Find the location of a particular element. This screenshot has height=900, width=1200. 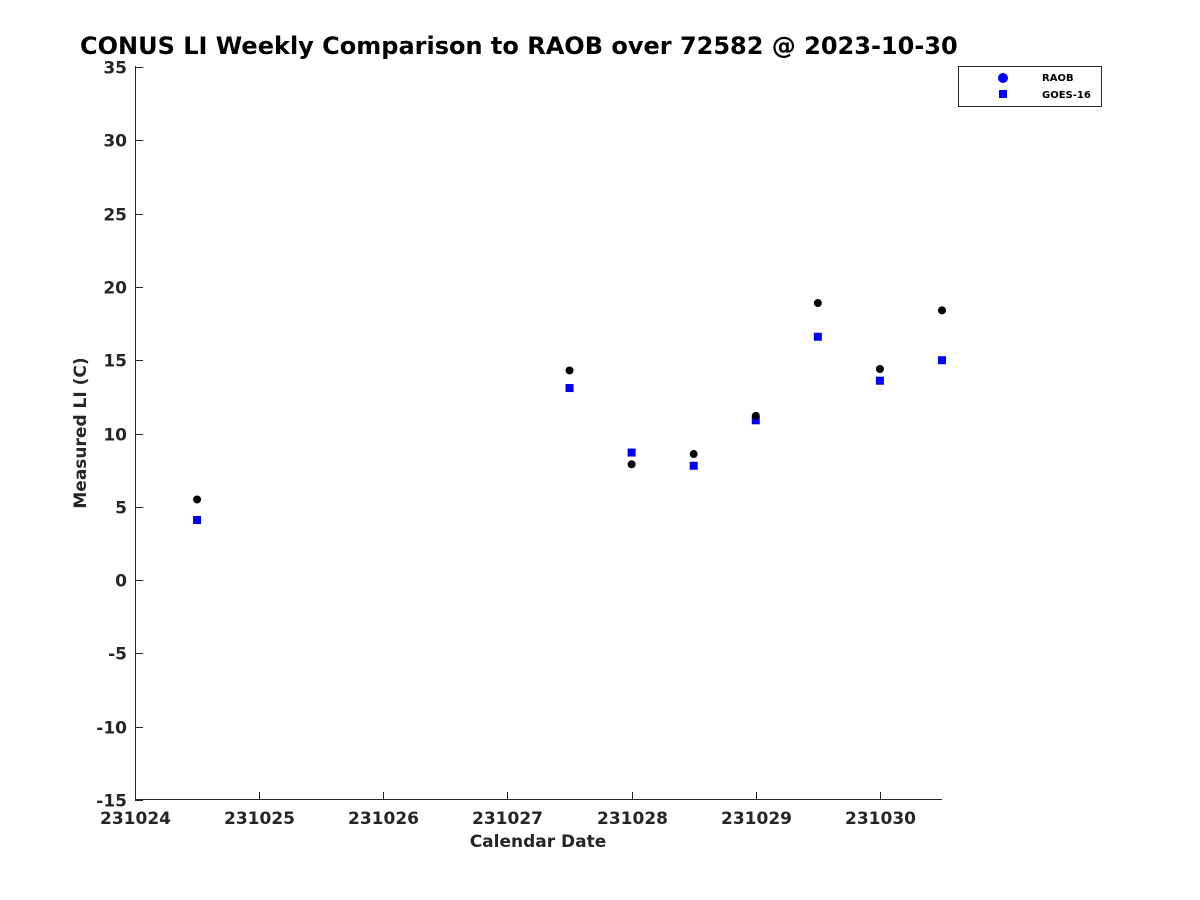

legend: RAOB GOES-16 is located at coordinates (1030, 86).